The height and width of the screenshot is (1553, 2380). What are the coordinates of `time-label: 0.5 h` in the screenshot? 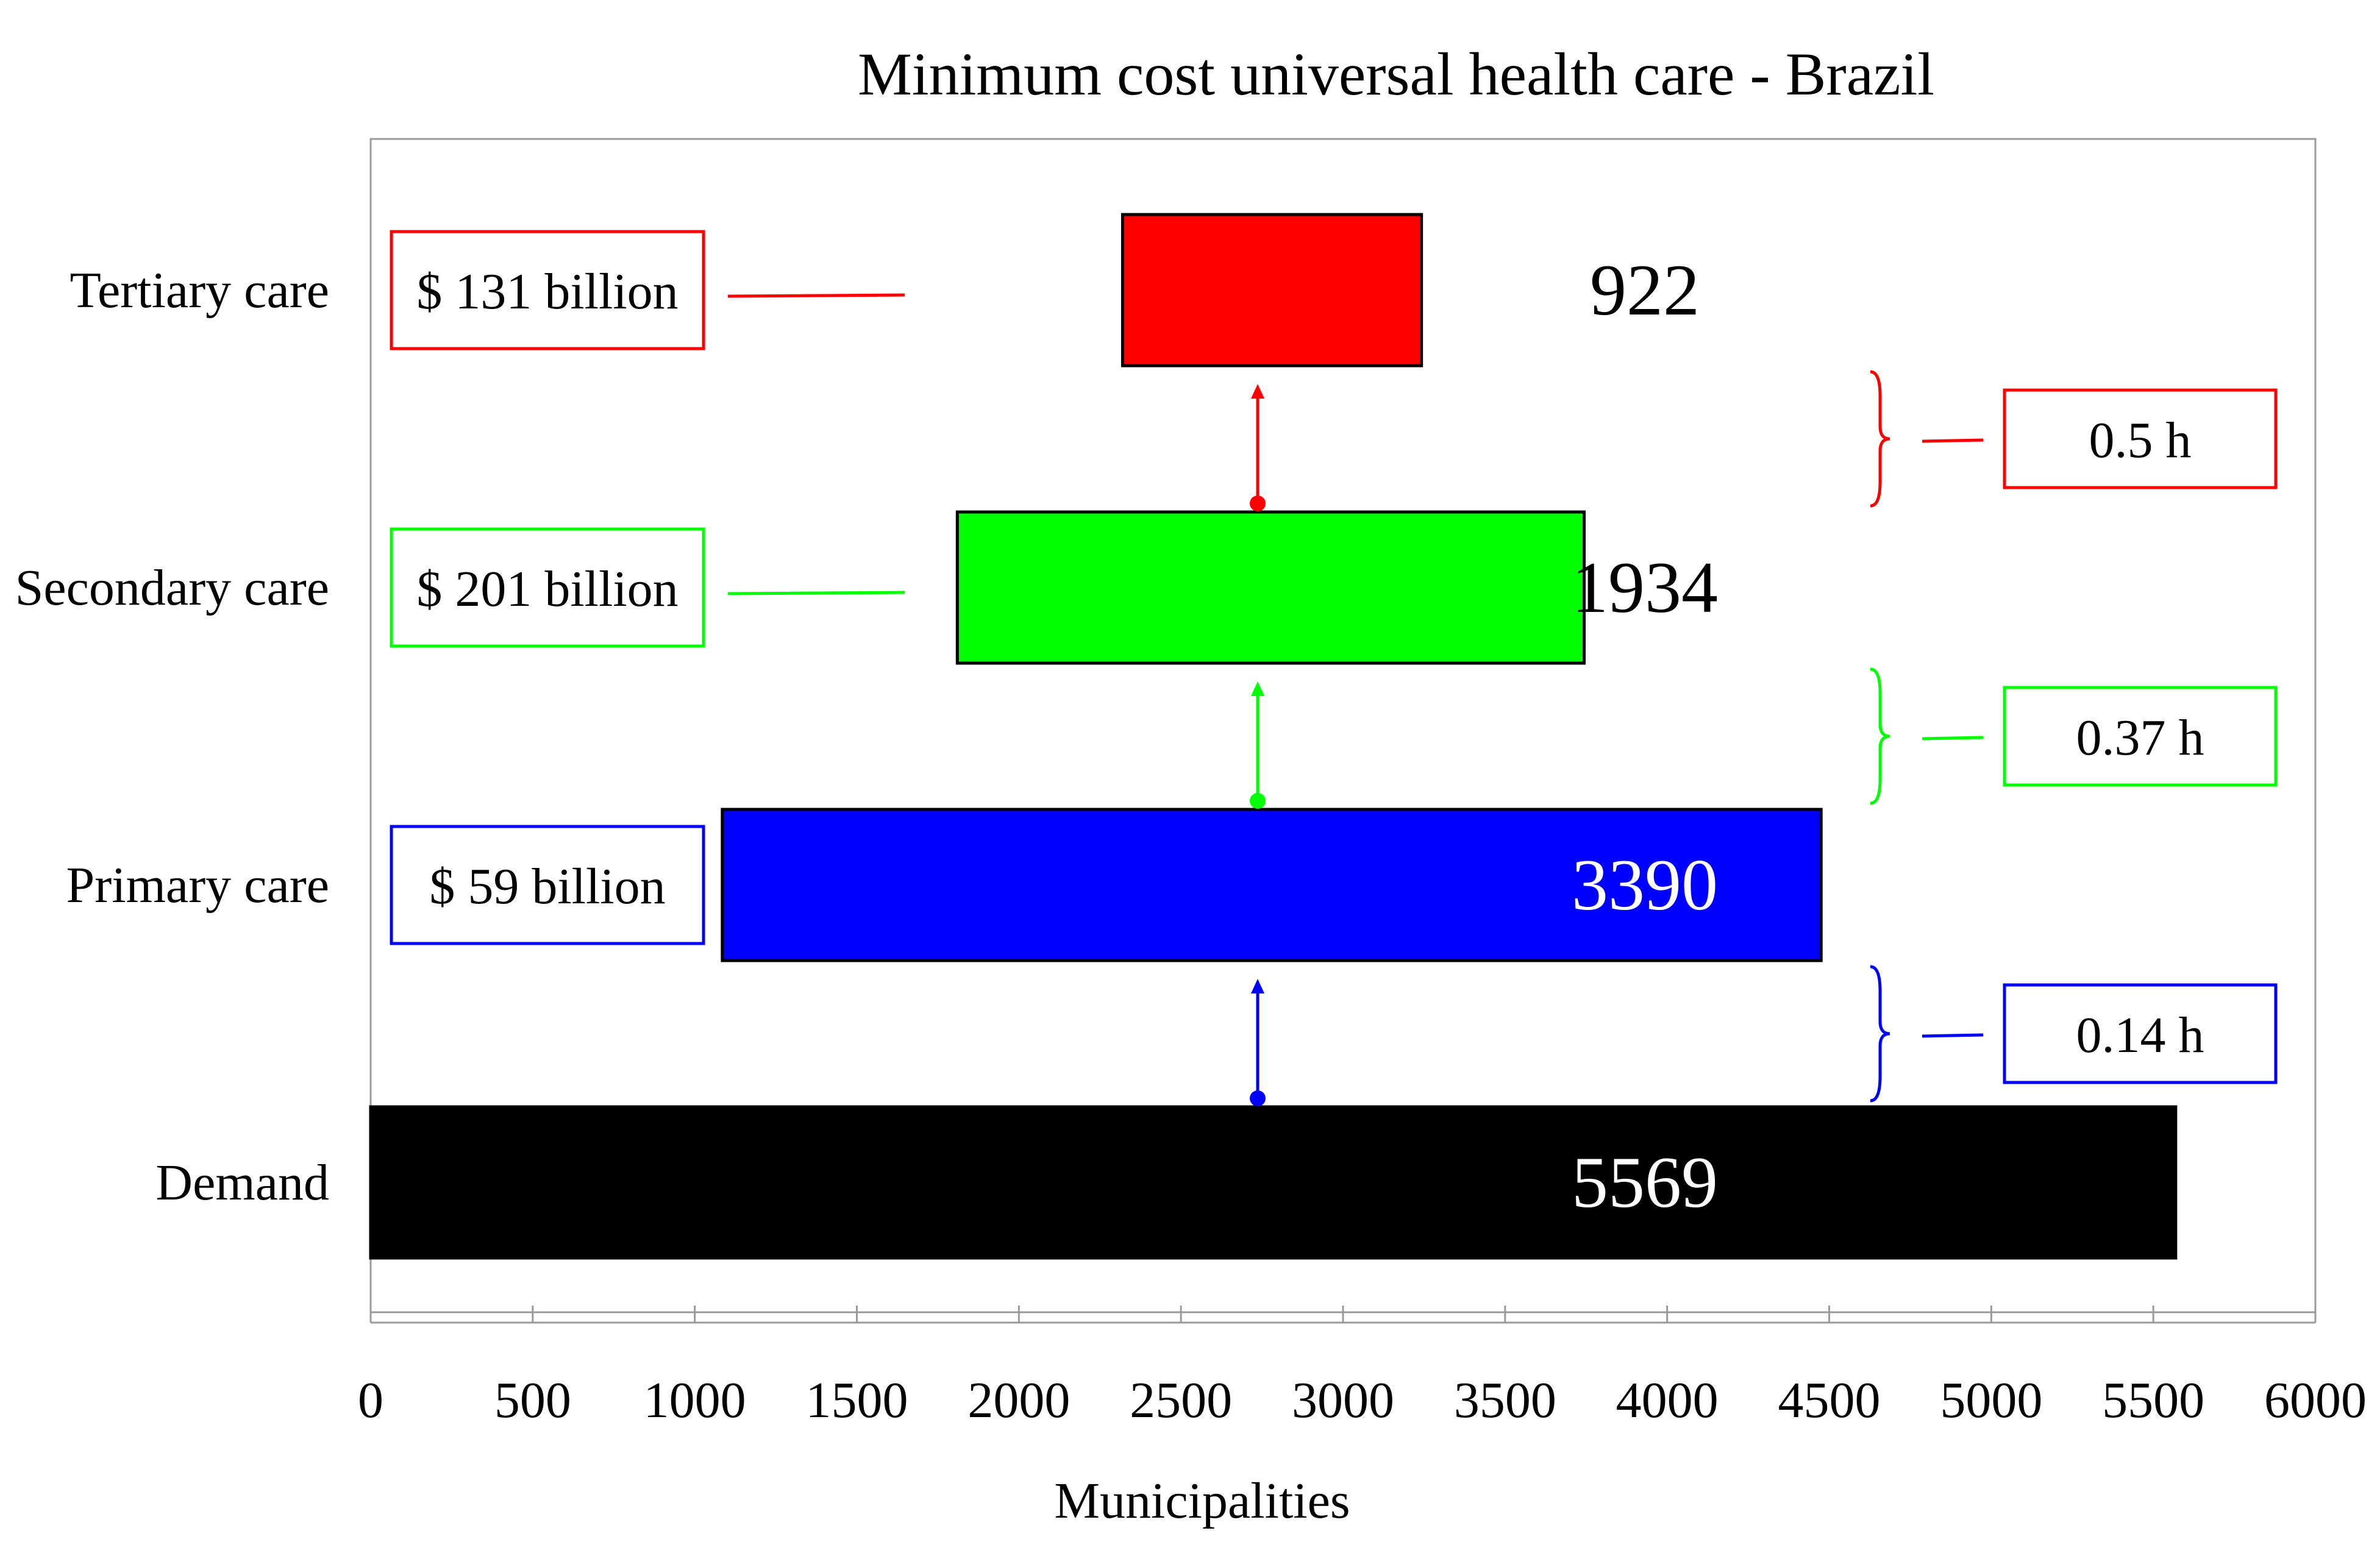 It's located at (2140, 440).